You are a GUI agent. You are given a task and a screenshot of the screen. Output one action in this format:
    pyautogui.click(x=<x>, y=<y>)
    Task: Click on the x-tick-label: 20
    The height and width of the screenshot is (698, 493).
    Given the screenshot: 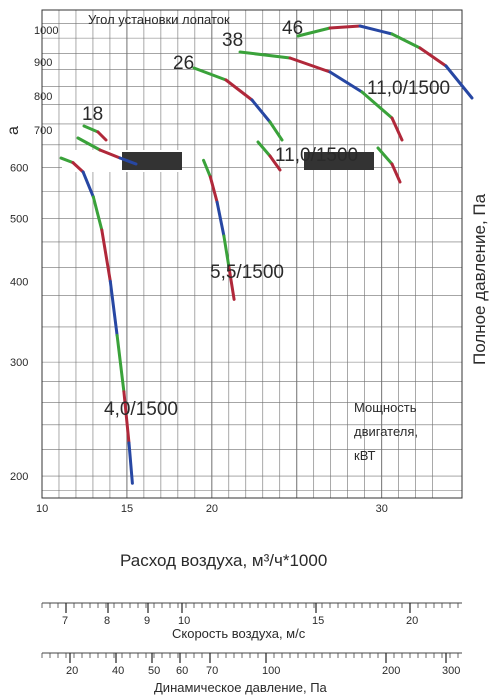 What is the action you would take?
    pyautogui.click(x=212, y=509)
    